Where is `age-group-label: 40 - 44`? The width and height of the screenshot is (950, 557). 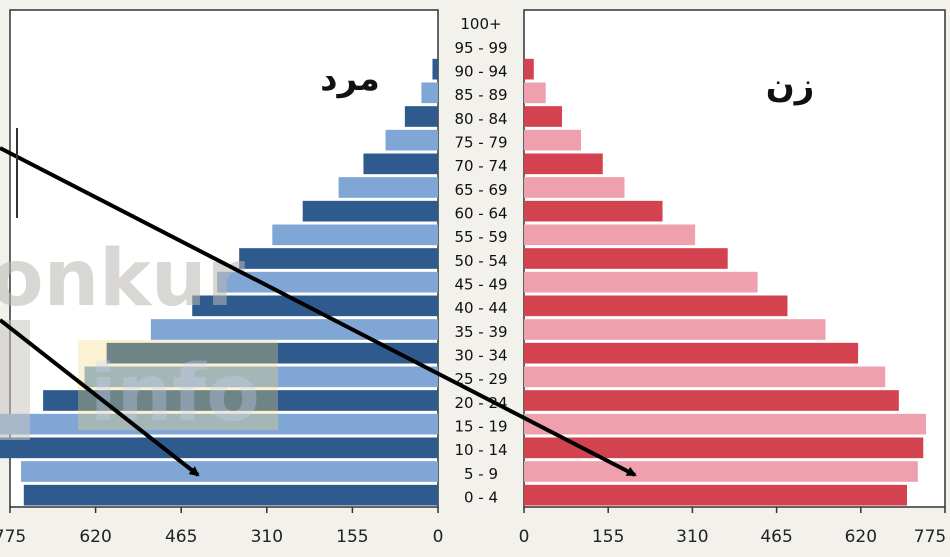 age-group-label: 40 - 44 is located at coordinates (480, 308).